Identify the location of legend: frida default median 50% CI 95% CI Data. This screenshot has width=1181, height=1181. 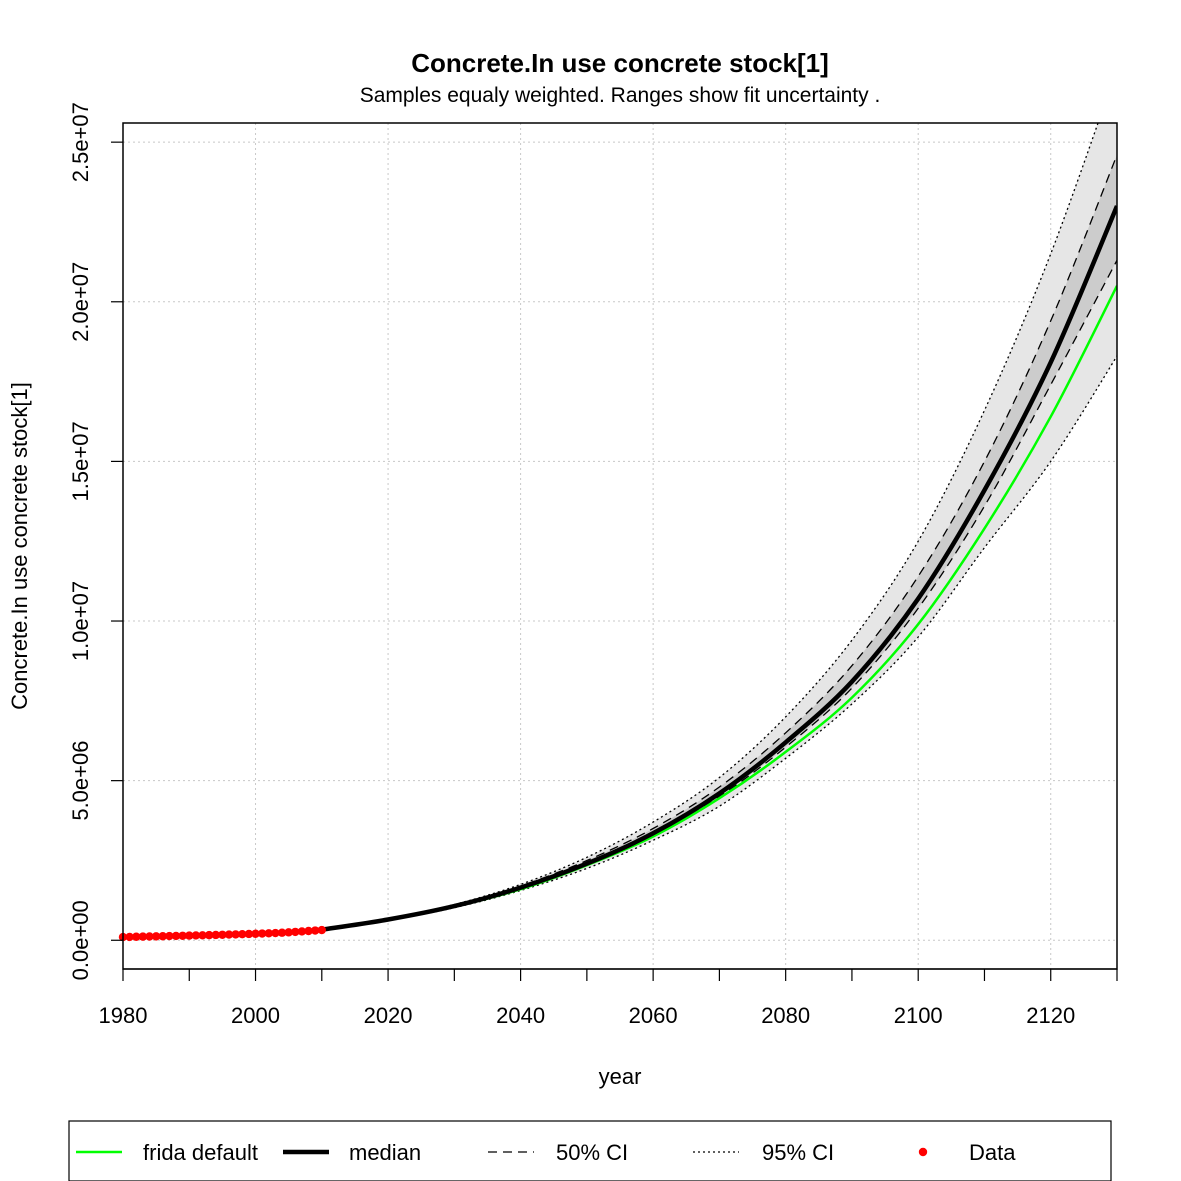
(590, 1150).